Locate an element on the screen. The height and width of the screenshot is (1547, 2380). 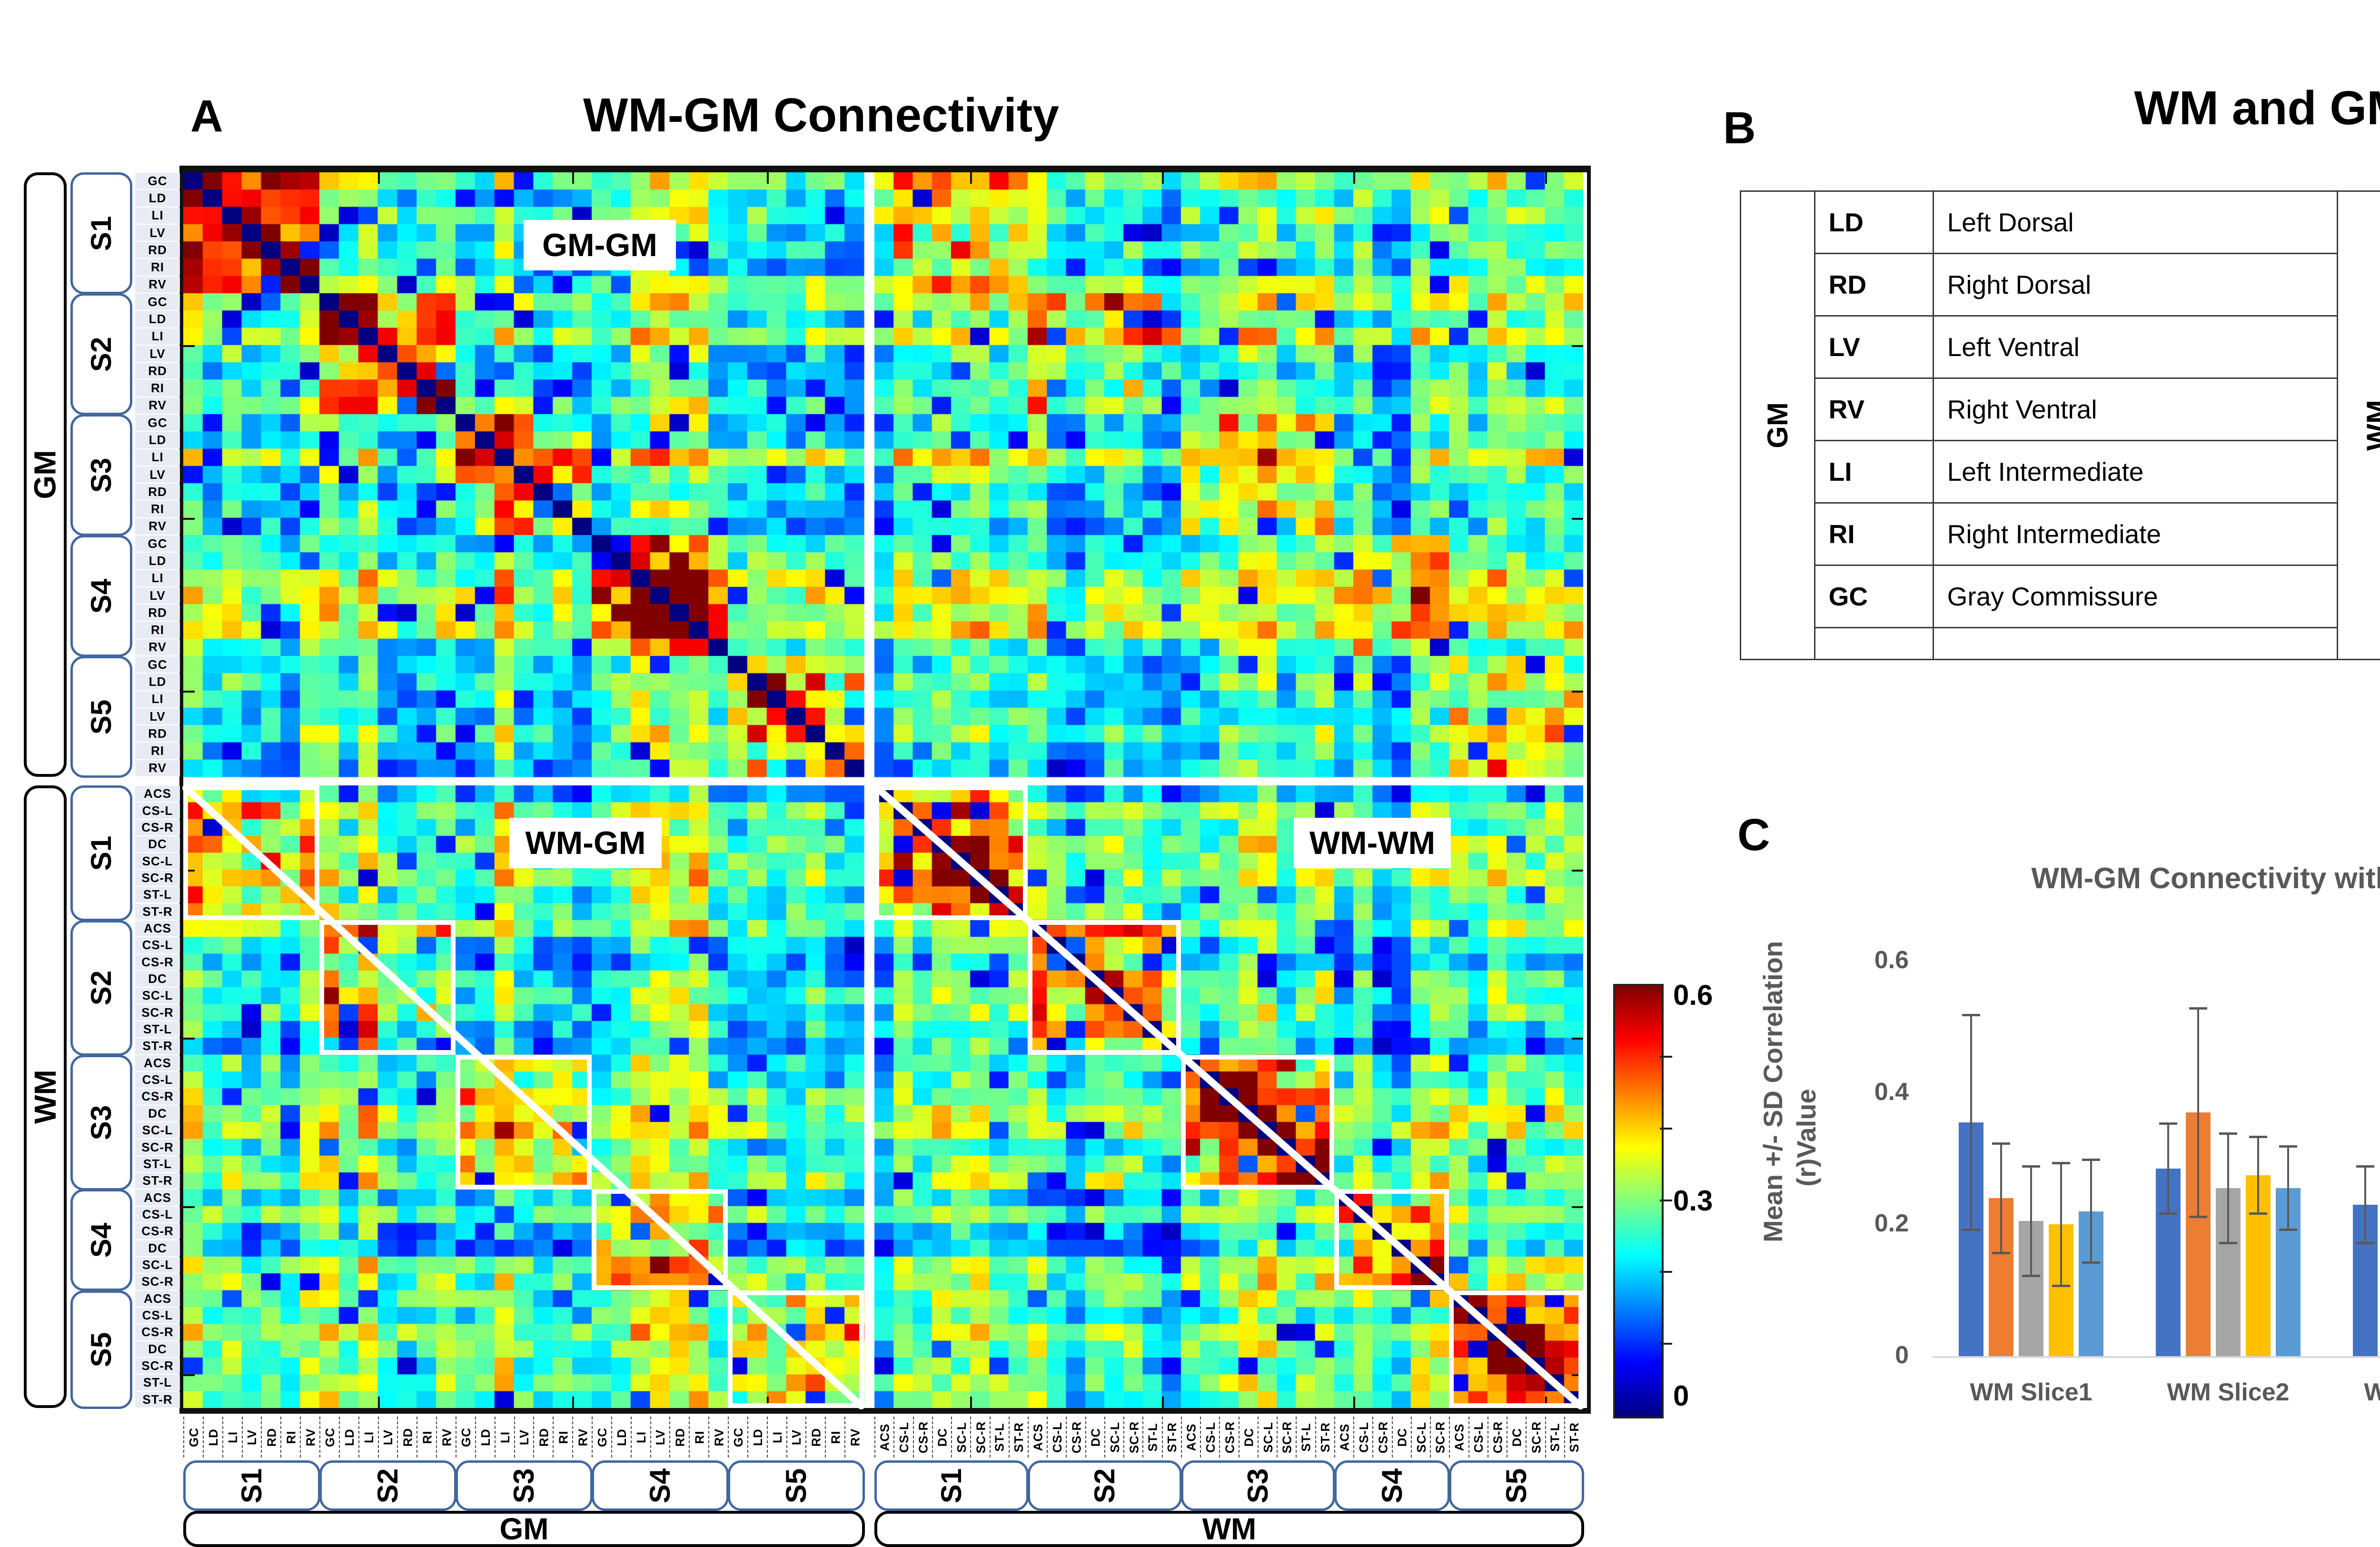
col-slice-box-gm: S3 is located at coordinates (524, 1485).